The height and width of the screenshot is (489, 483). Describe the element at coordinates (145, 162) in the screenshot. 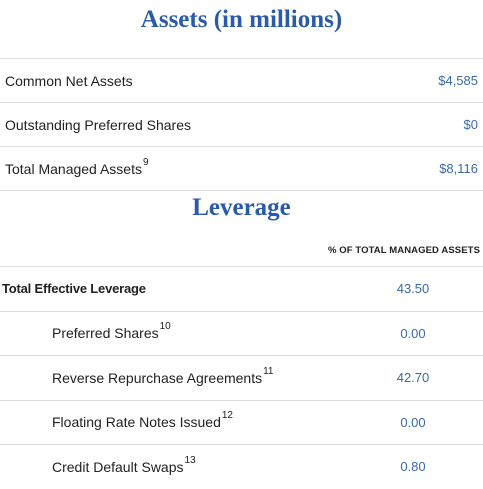

I see `footnote-link: 9` at that location.